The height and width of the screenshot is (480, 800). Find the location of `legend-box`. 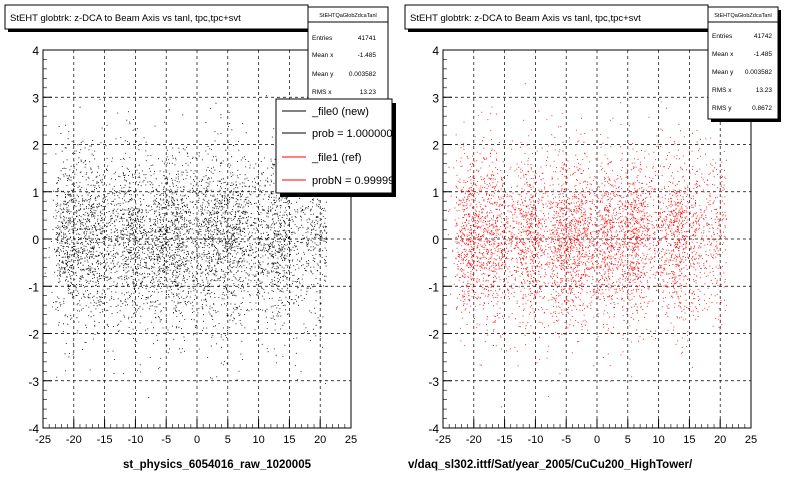

legend-box is located at coordinates (334, 146).